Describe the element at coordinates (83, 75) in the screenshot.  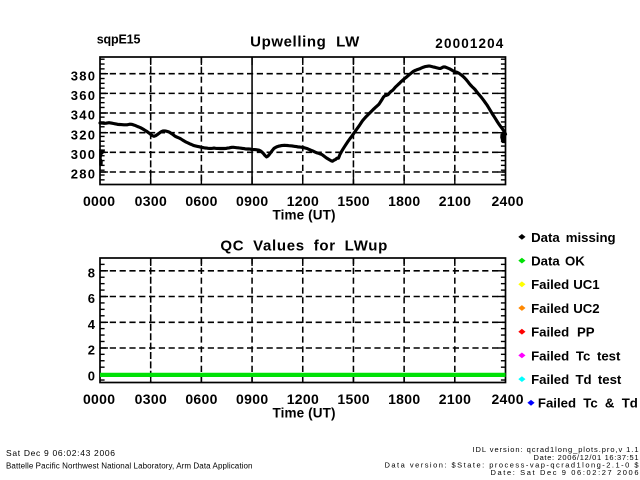
I see `svg-text: 380` at that location.